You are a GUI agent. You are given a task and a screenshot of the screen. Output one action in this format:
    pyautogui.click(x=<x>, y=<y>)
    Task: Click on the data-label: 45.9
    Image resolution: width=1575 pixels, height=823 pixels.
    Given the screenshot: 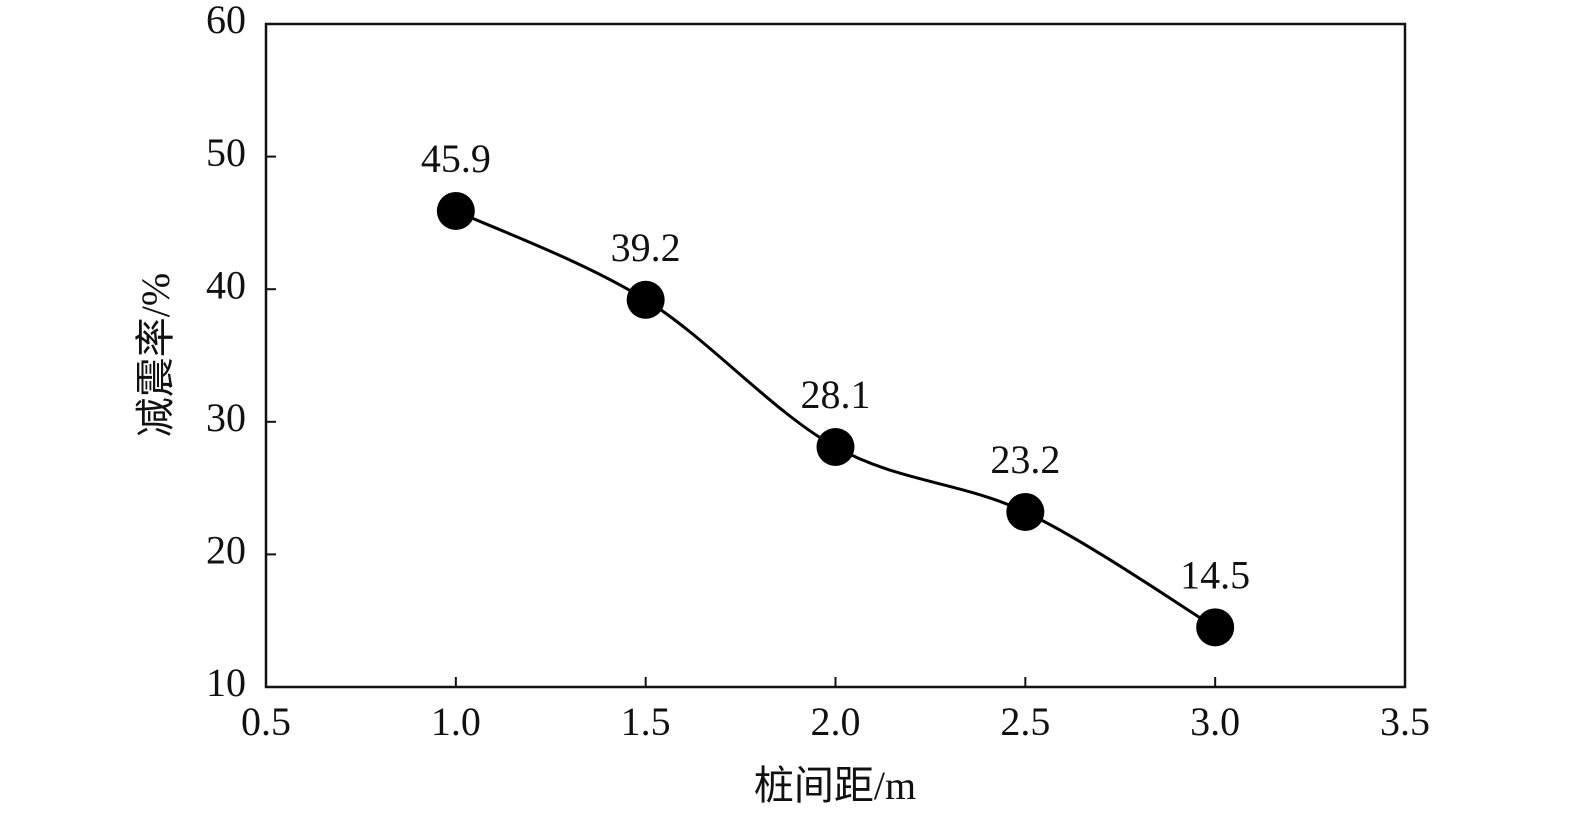 What is the action you would take?
    pyautogui.click(x=456, y=158)
    